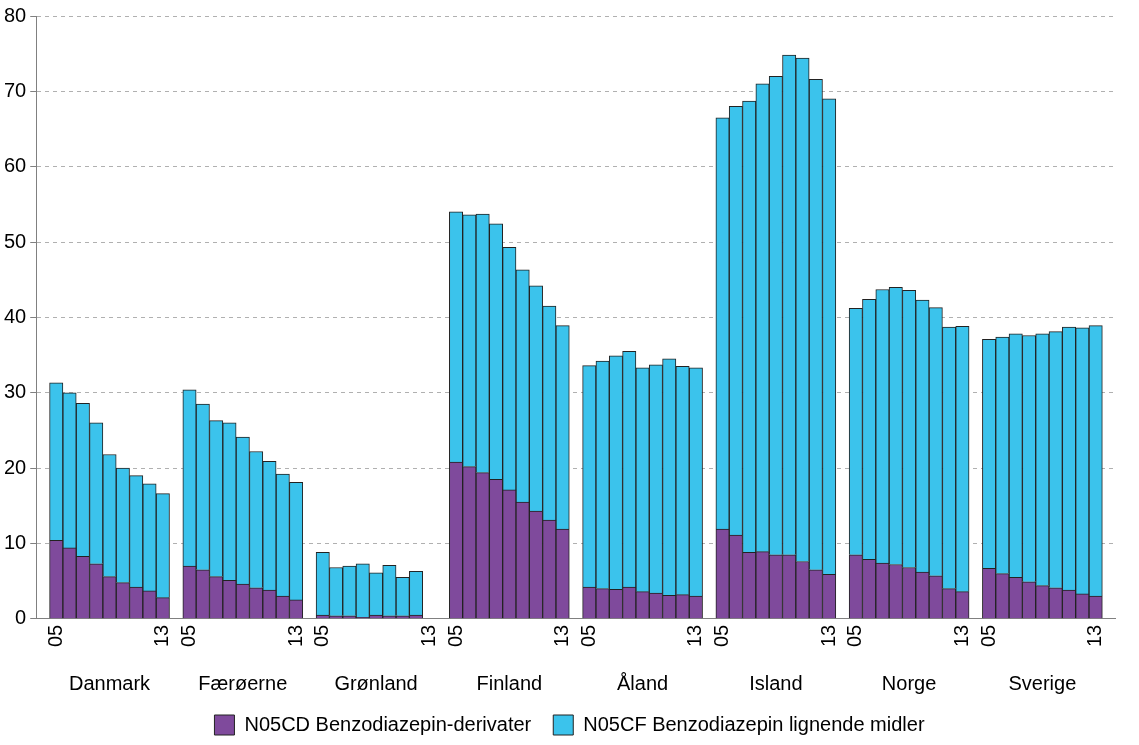 This screenshot has width=1139, height=745. I want to click on text: Åland, so click(643, 683).